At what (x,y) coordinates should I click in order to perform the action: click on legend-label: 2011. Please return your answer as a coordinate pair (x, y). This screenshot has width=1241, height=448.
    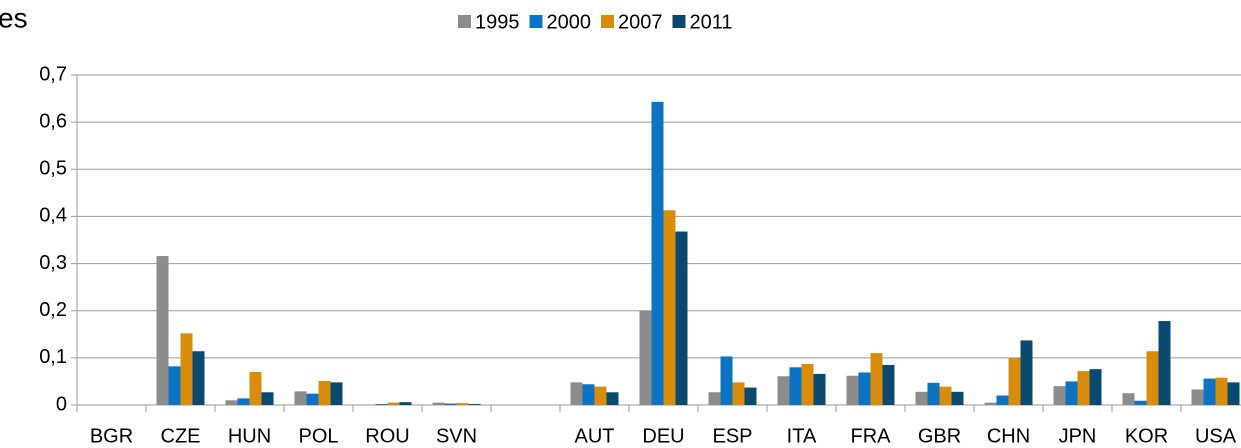
    Looking at the image, I should click on (711, 22).